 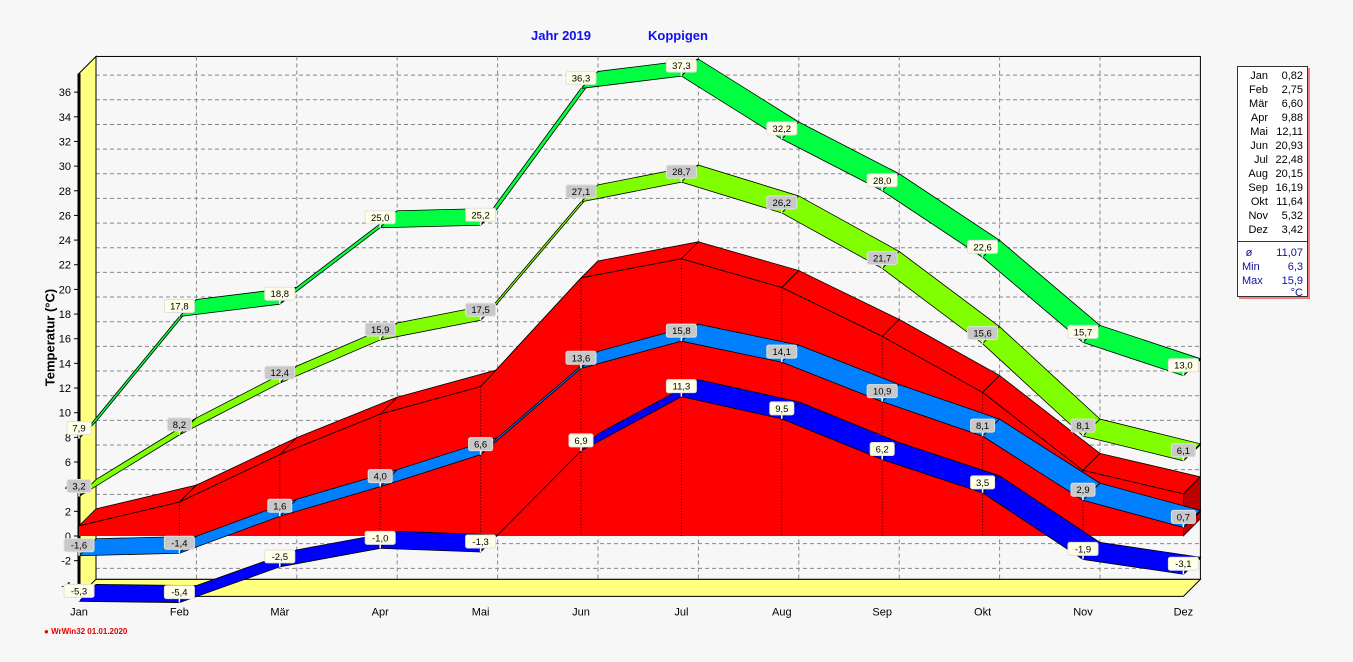 What do you see at coordinates (1289, 188) in the screenshot?
I see `legend-value: 16,19` at bounding box center [1289, 188].